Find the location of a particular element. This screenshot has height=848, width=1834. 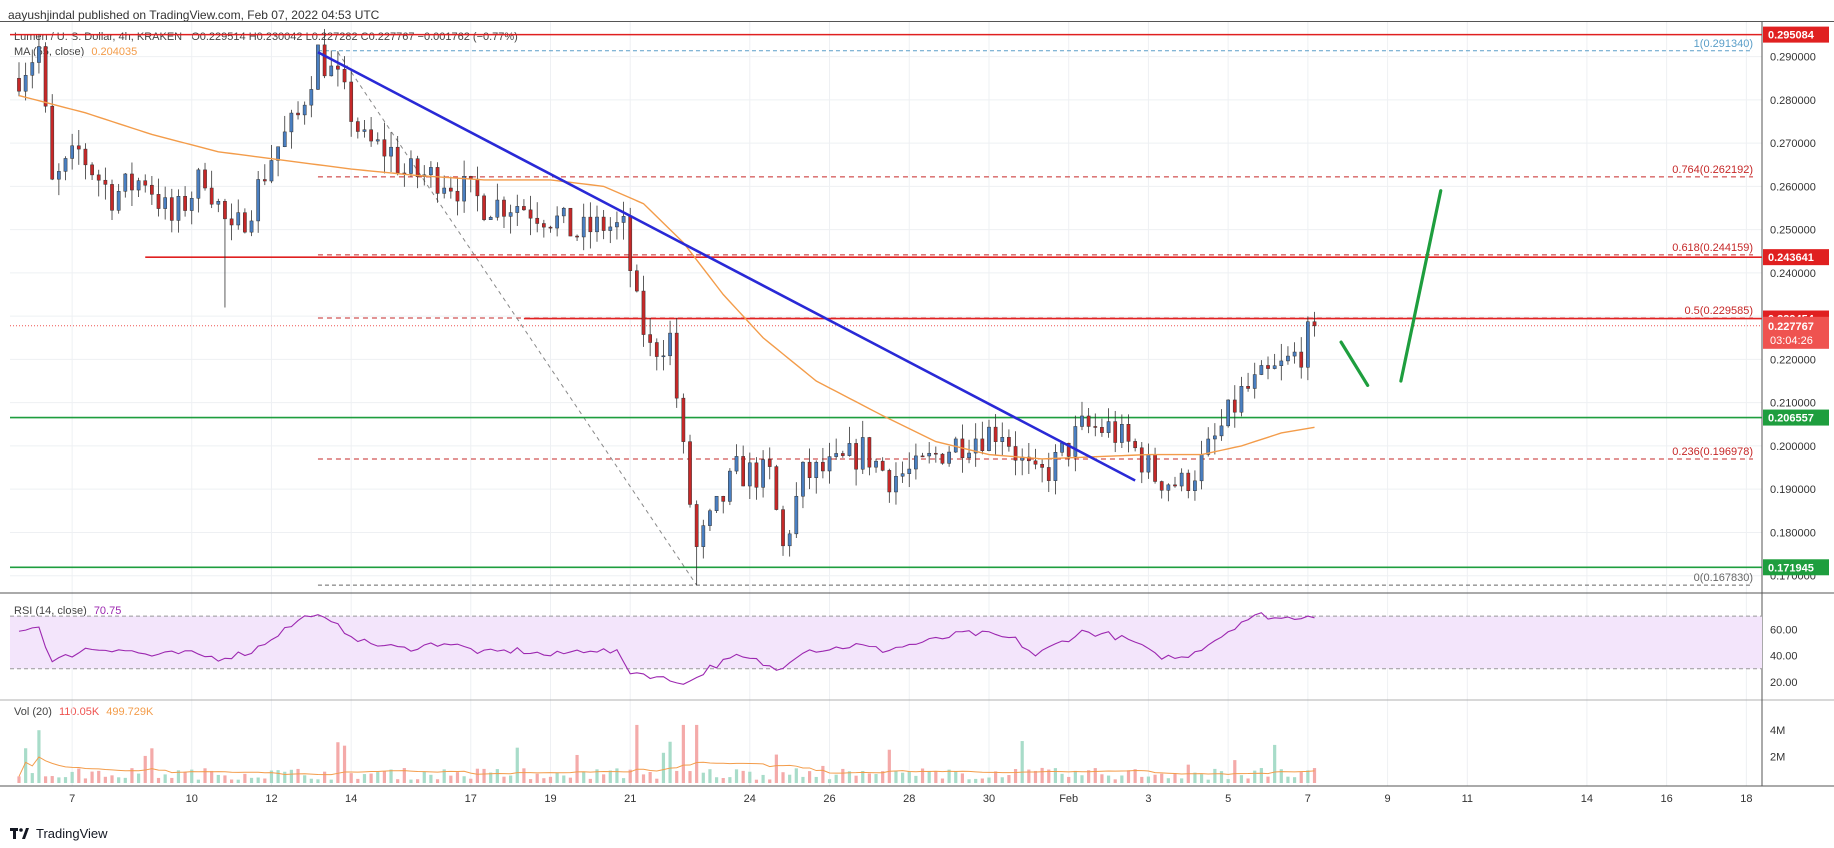

rsi-legend: RSI (14, close) 70.75 is located at coordinates (67, 611).